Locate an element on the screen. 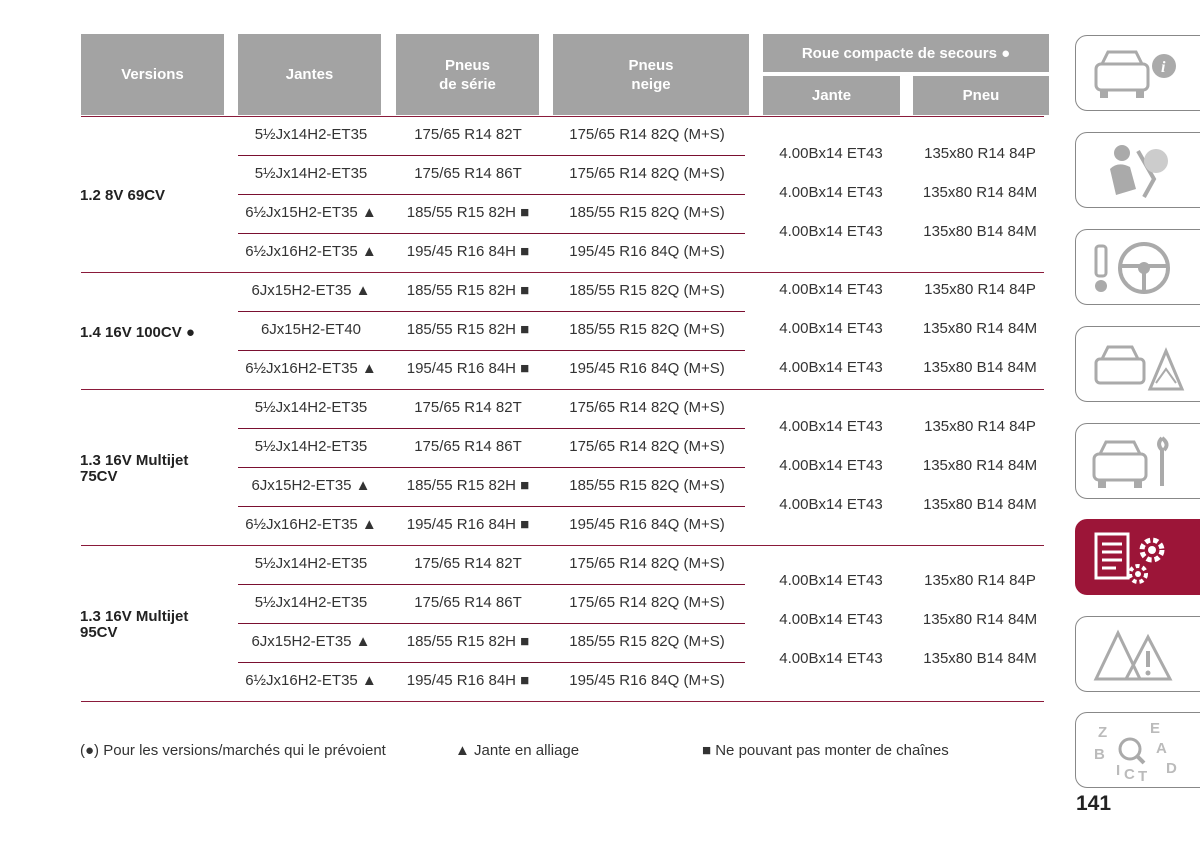 This screenshot has width=1200, height=847. header-pneus-serie-line1: Pneus is located at coordinates (467, 65).